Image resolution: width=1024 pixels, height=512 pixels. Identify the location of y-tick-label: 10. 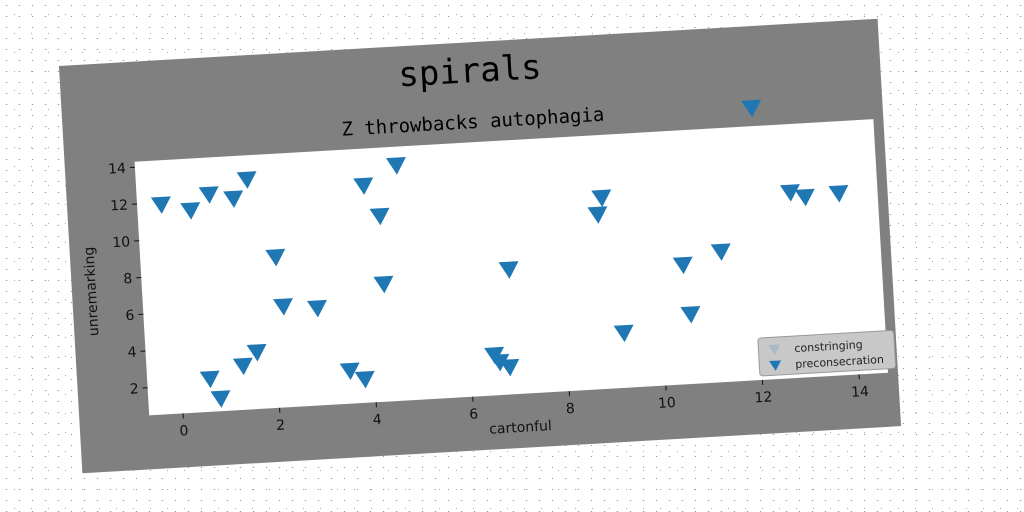
(121, 242).